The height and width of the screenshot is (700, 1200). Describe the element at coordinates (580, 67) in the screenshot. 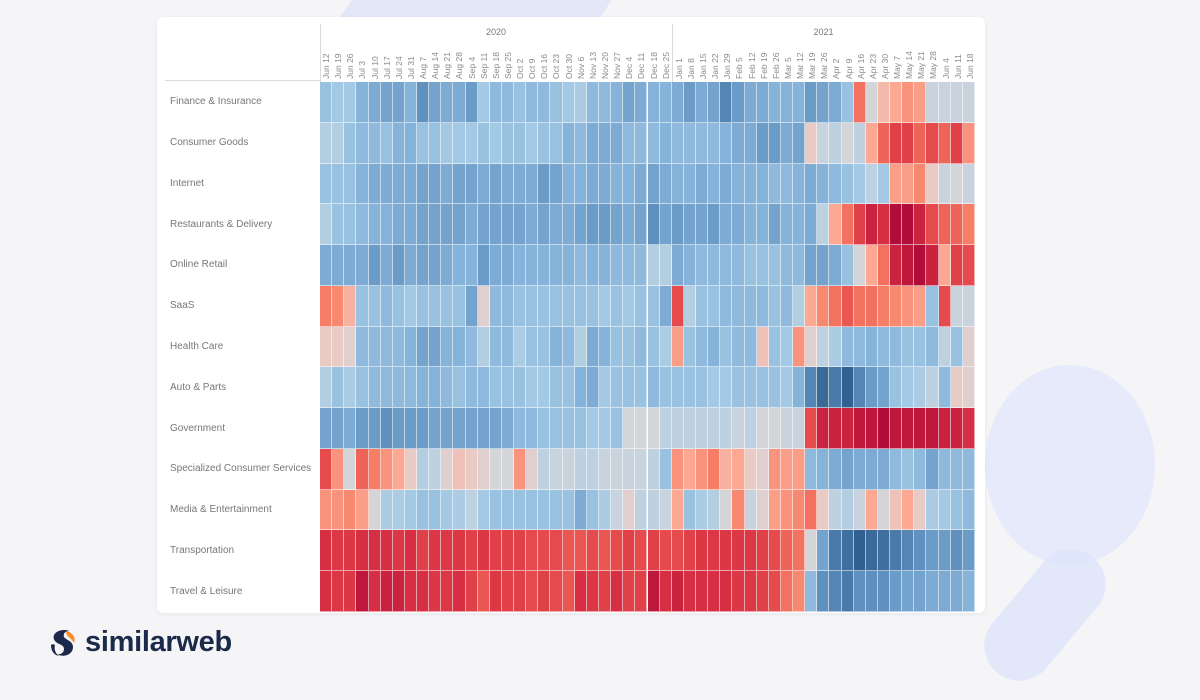

I see `column-label: Nov 6` at that location.